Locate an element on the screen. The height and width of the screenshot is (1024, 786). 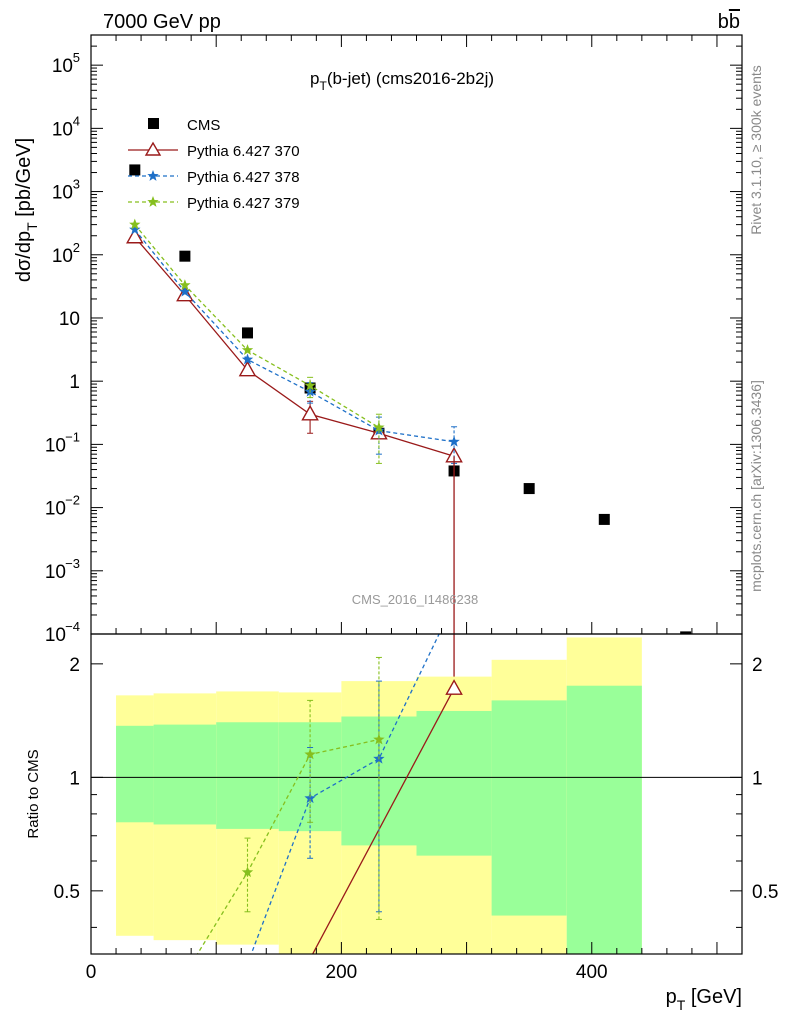
main-y-tick-exponent: 3 is located at coordinates (76, 184).